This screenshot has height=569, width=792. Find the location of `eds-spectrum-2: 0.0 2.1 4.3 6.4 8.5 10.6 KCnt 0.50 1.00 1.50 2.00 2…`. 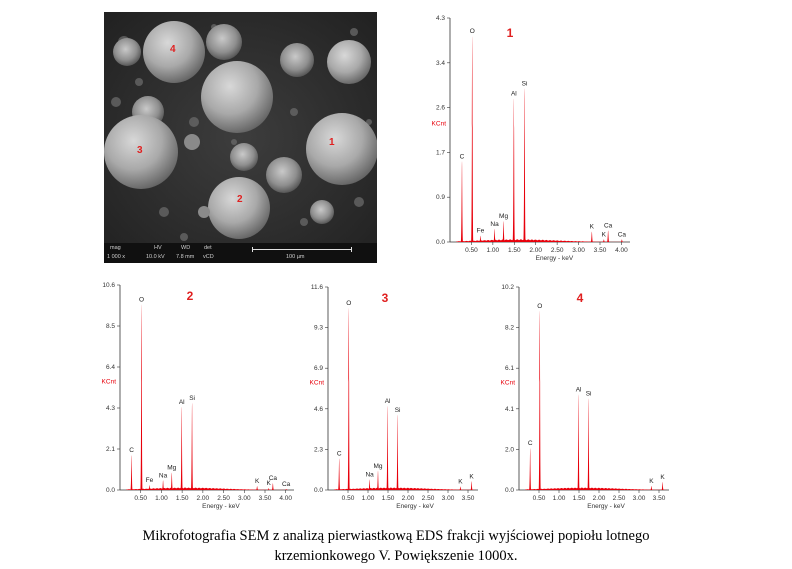

eds-spectrum-2: 0.0 2.1 4.3 6.4 8.5 10.6 KCnt 0.50 1.00 1.50 2.00 2… is located at coordinates (190, 398).